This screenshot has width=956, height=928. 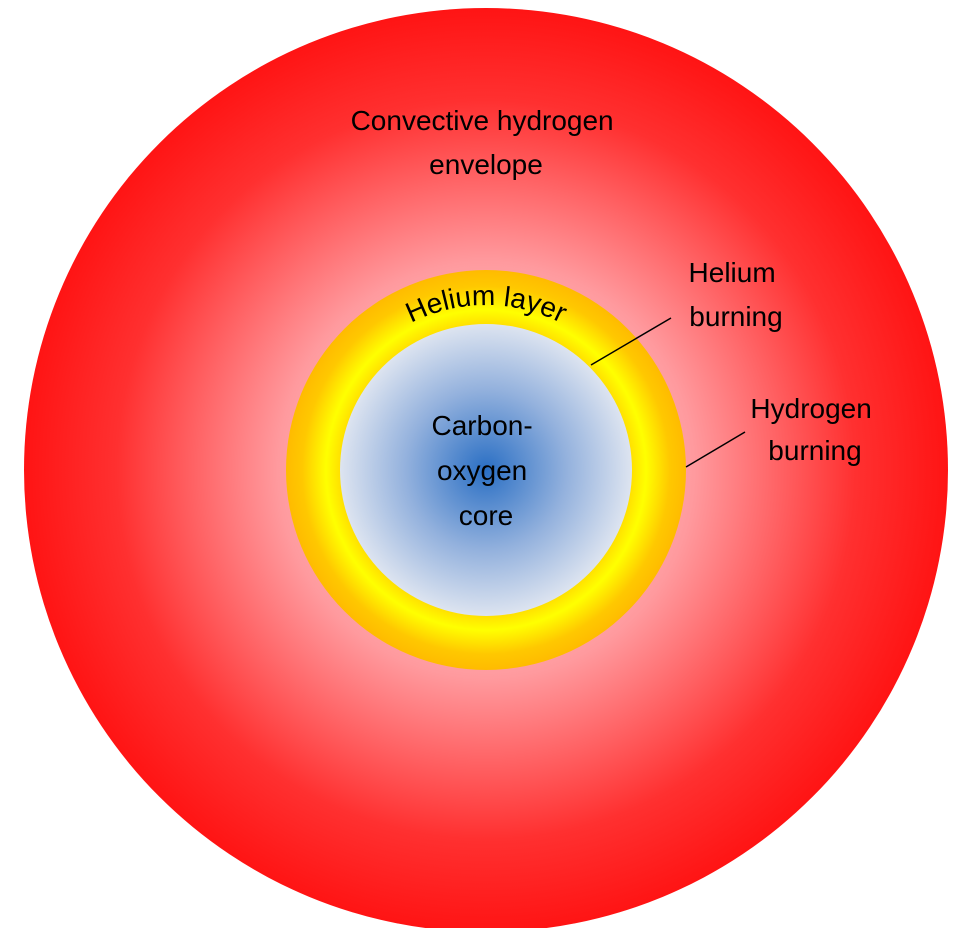 I want to click on label-line: oxygen, so click(x=482, y=470).